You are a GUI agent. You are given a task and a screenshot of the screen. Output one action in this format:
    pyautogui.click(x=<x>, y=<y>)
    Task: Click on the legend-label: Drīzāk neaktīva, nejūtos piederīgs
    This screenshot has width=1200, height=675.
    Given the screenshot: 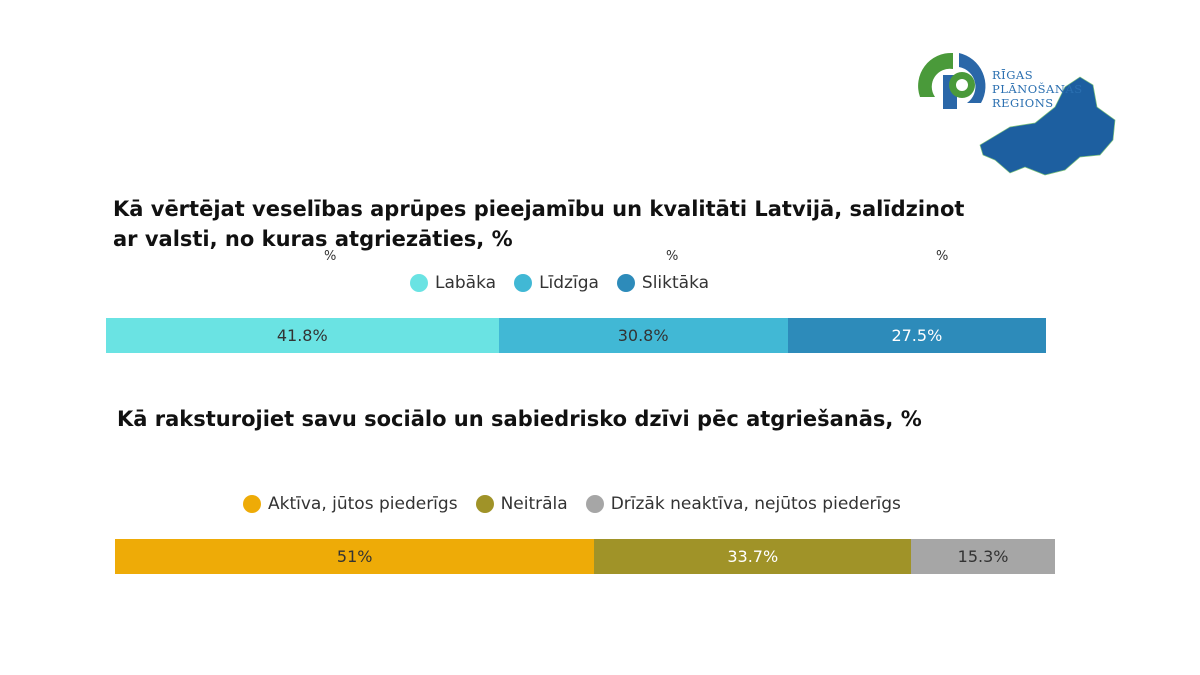 What is the action you would take?
    pyautogui.click(x=755, y=504)
    